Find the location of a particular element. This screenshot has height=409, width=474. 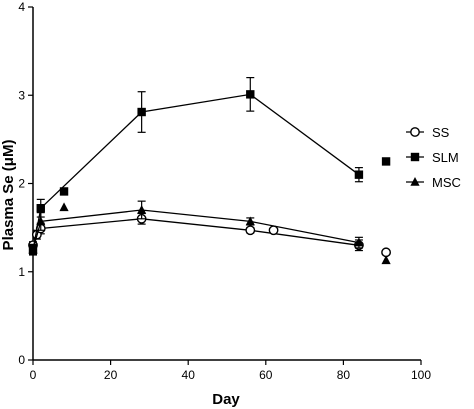

series-msc-line is located at coordinates (196, 229).